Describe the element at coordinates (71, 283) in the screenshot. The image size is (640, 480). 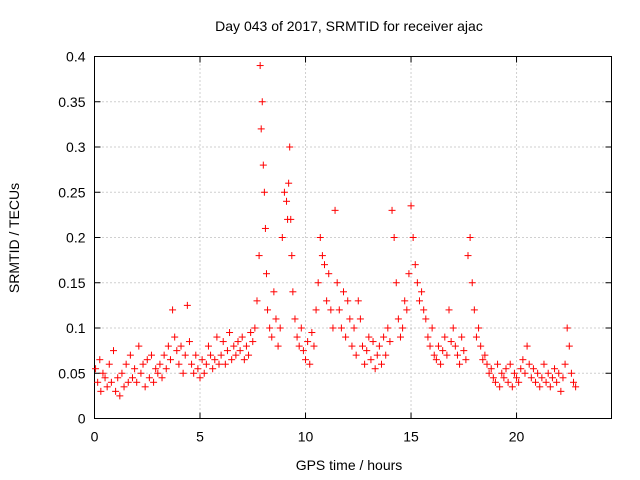
I see `y-tick-label: 0.15` at that location.